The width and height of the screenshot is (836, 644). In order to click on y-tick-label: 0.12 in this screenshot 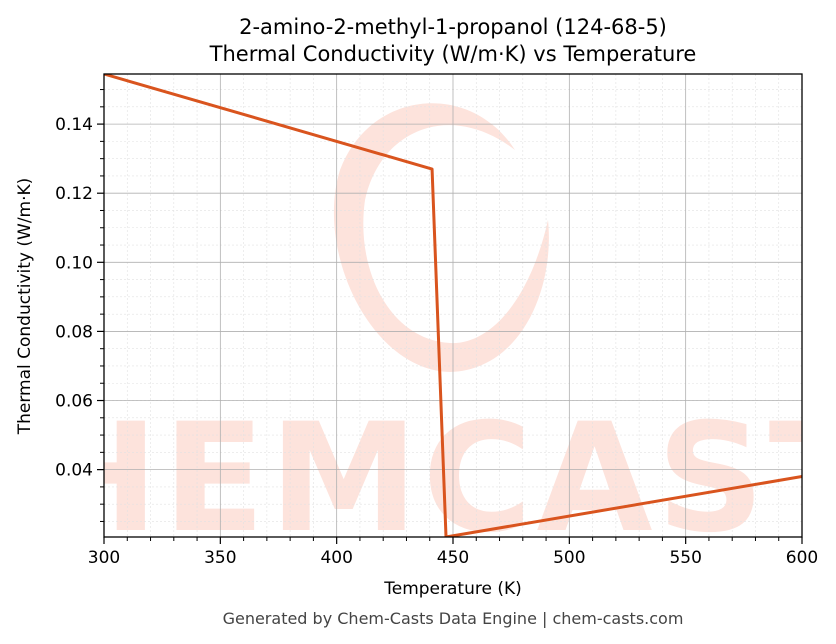, I will do `click(74, 194)`.